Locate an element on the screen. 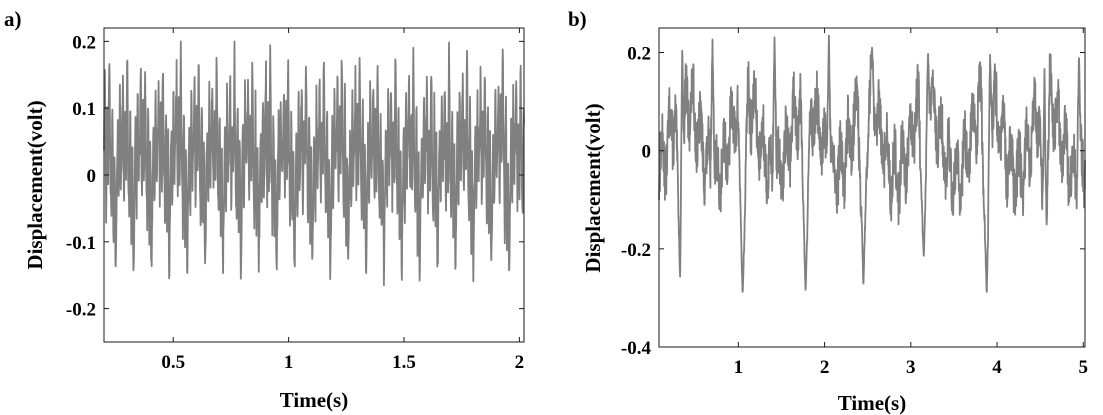 The image size is (1103, 415). y-axis-label-a: Displacement(volt) is located at coordinates (35, 184).